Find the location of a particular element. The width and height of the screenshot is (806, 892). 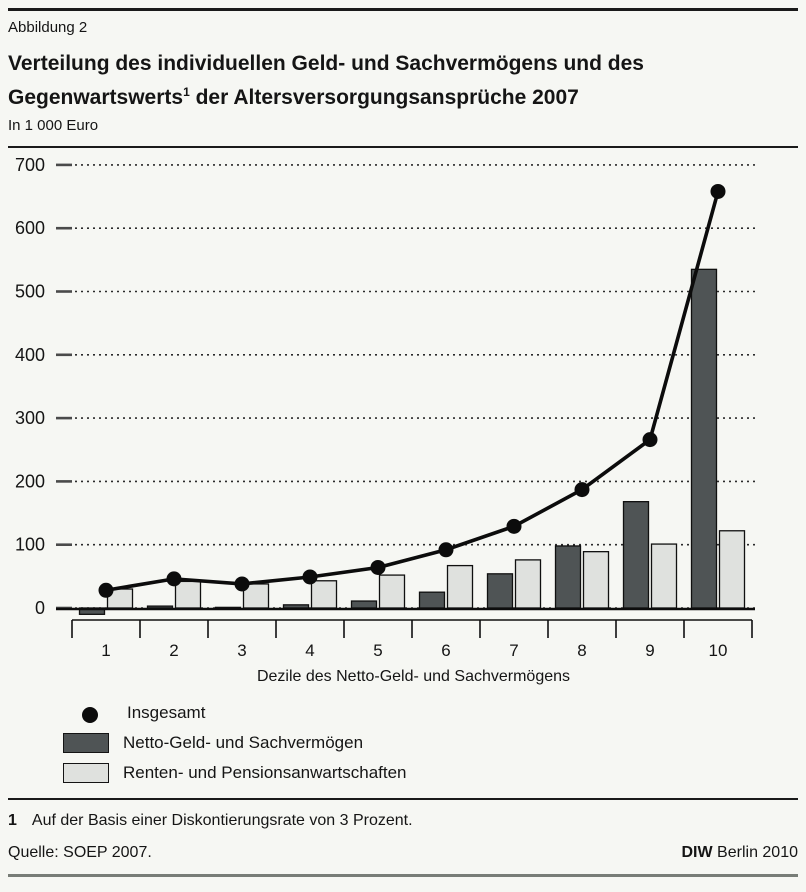

light-bar-swatch-icon is located at coordinates (86, 773).